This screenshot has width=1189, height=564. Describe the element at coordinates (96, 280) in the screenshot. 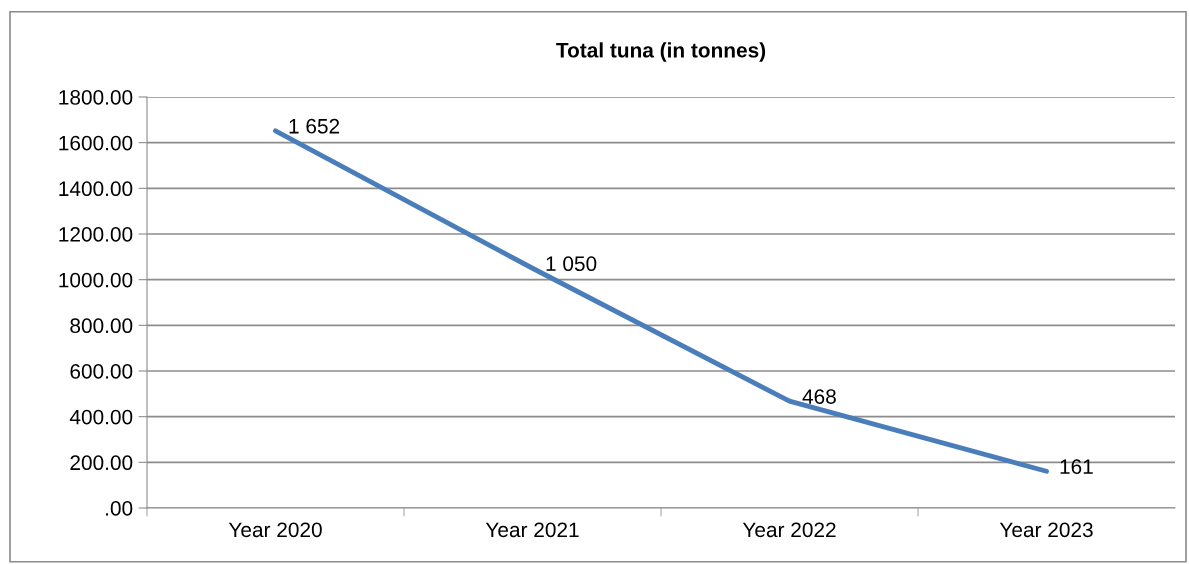

I see `y-tick-label: 1000.00` at that location.